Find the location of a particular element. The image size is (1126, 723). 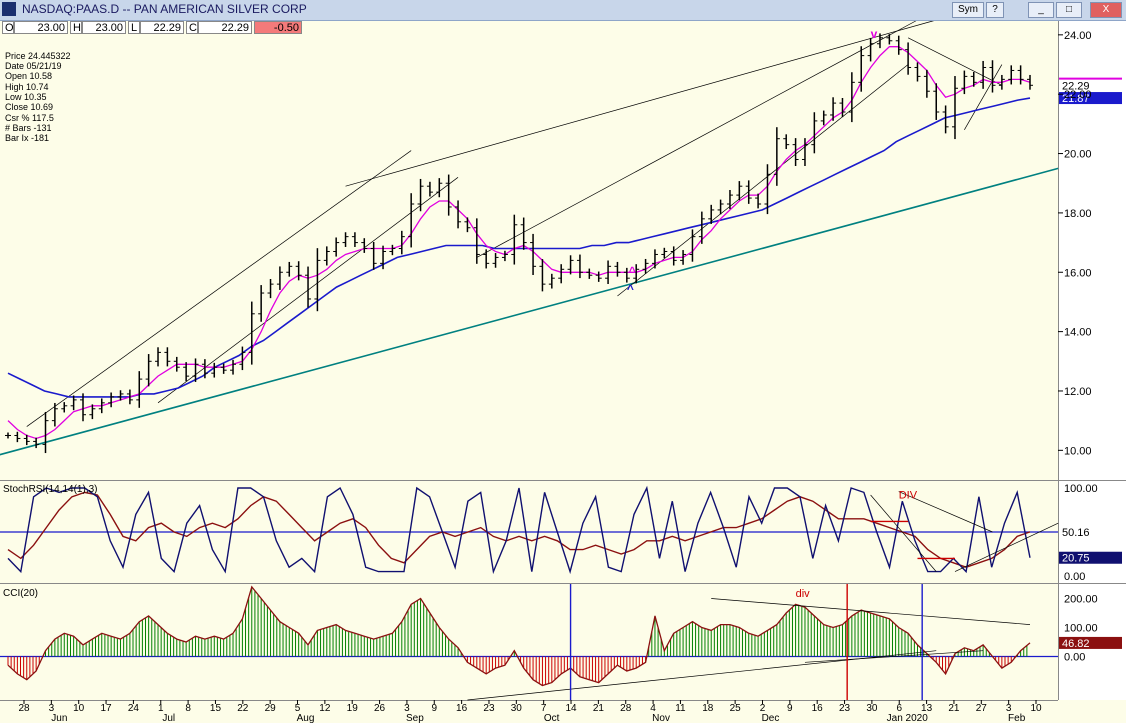

x-month-label: Jun is located at coordinates (59, 718).